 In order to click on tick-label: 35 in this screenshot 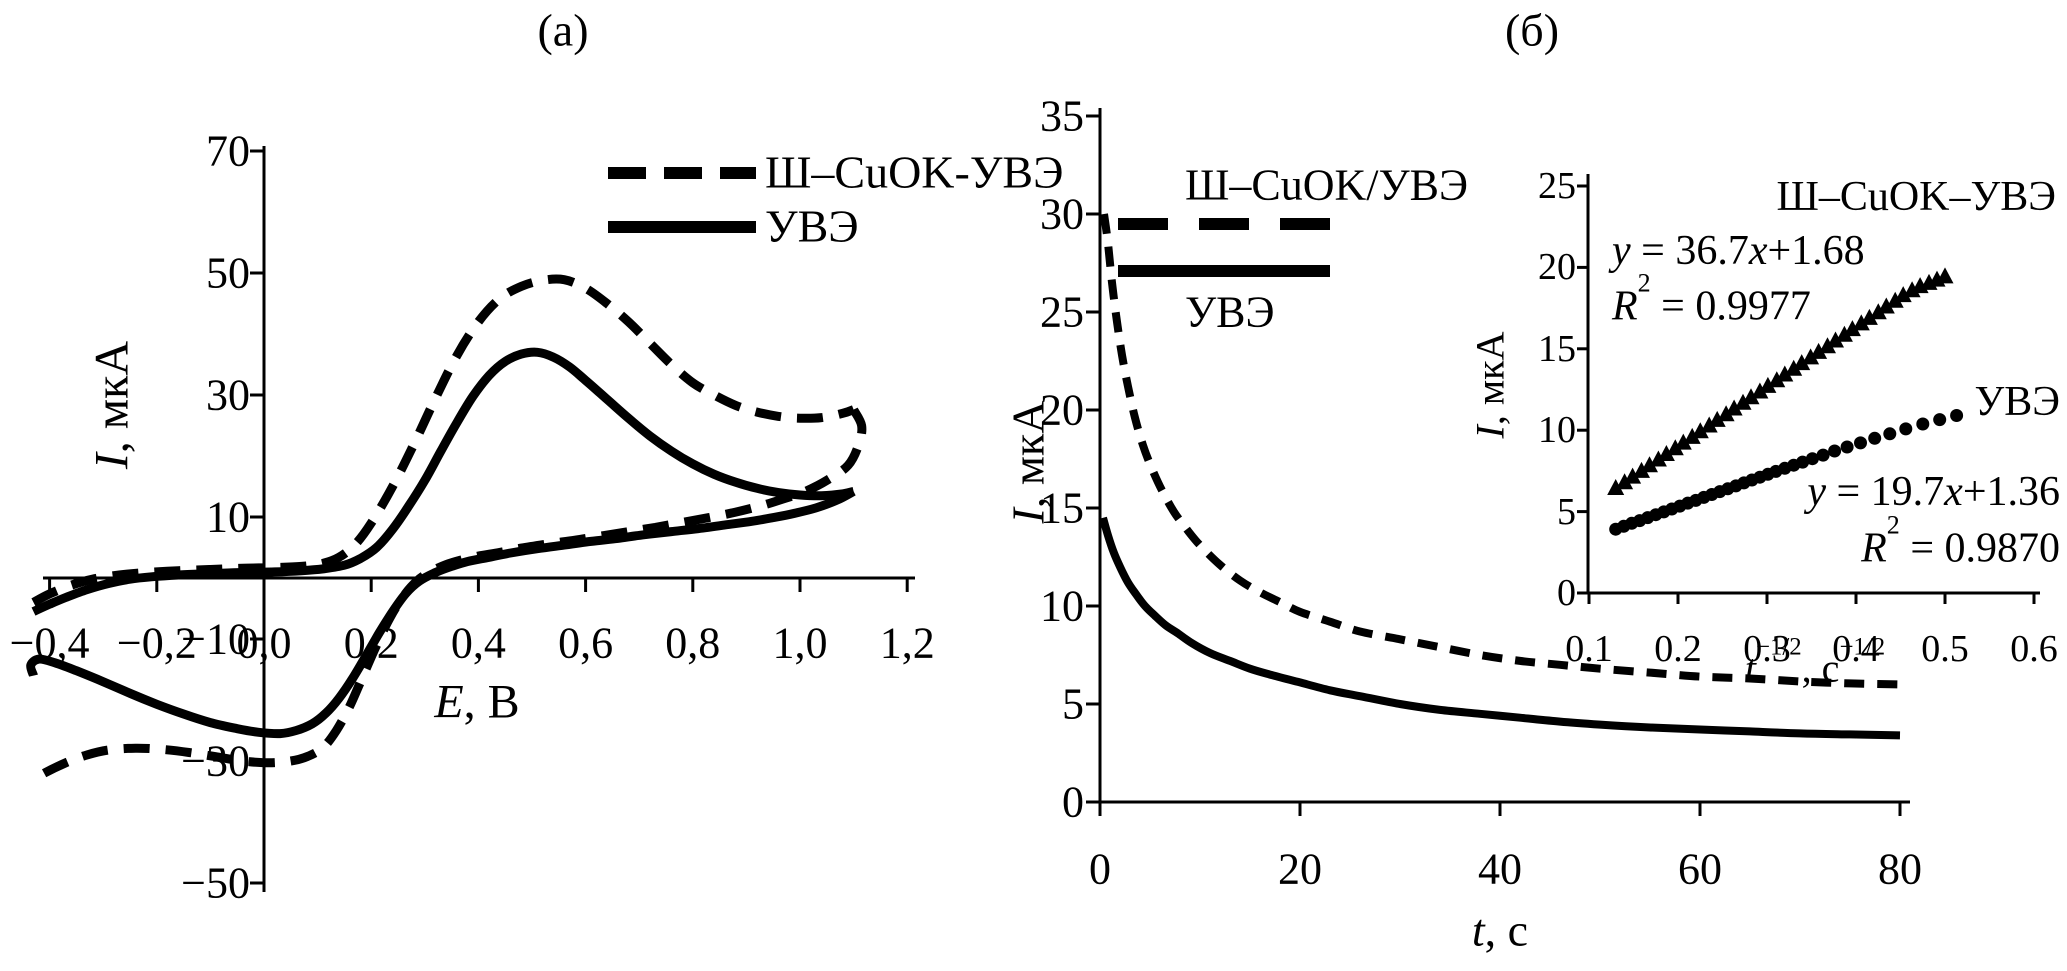, I will do `click(1062, 116)`.